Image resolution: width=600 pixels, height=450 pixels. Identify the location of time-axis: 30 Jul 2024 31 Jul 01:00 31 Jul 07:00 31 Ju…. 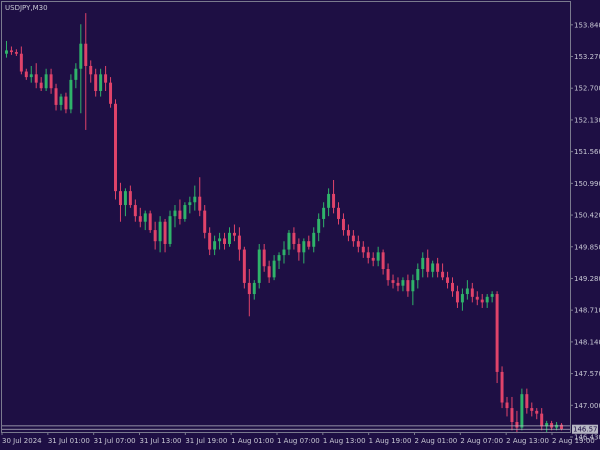
(298, 438).